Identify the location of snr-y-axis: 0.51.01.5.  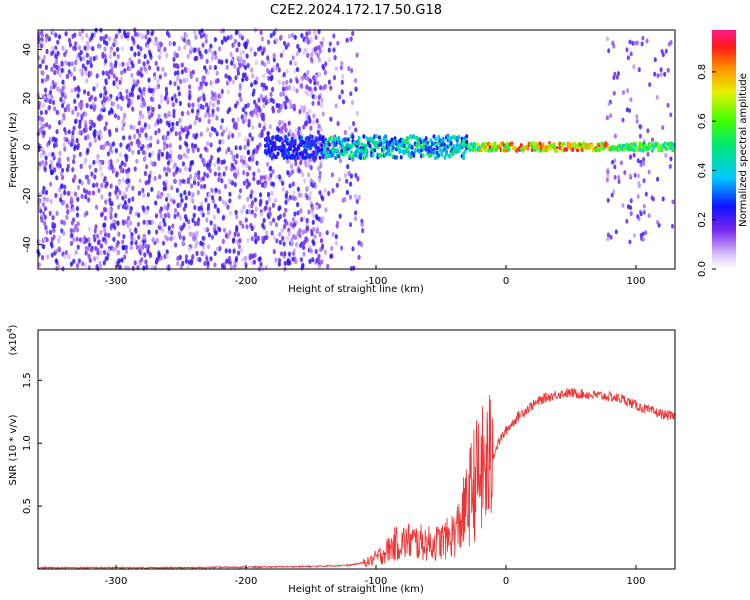
(32, 443).